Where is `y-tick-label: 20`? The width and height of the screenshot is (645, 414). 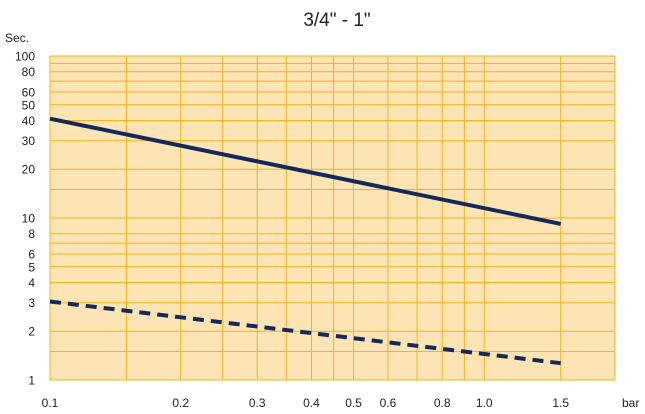
y-tick-label: 20 is located at coordinates (29, 170).